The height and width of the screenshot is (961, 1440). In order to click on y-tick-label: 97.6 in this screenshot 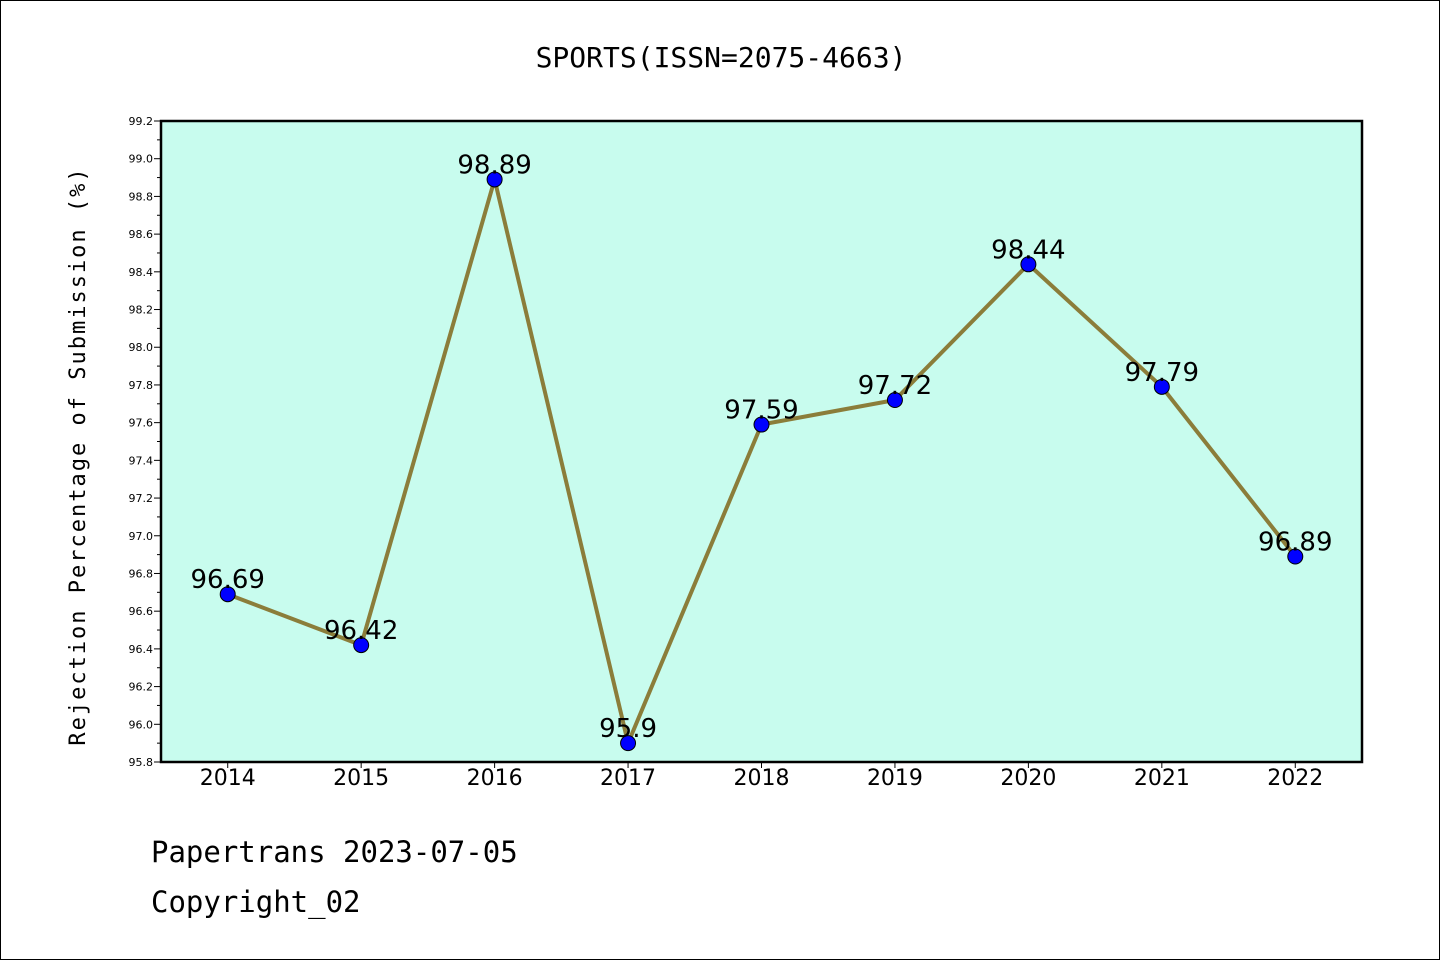, I will do `click(141, 423)`.